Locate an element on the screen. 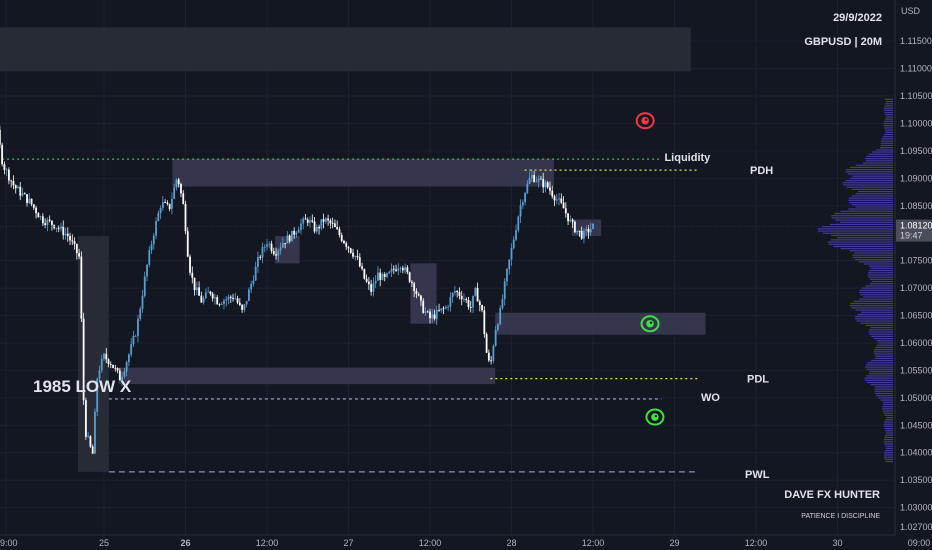 The image size is (932, 550). current-price-value: 1.08120 is located at coordinates (916, 226).